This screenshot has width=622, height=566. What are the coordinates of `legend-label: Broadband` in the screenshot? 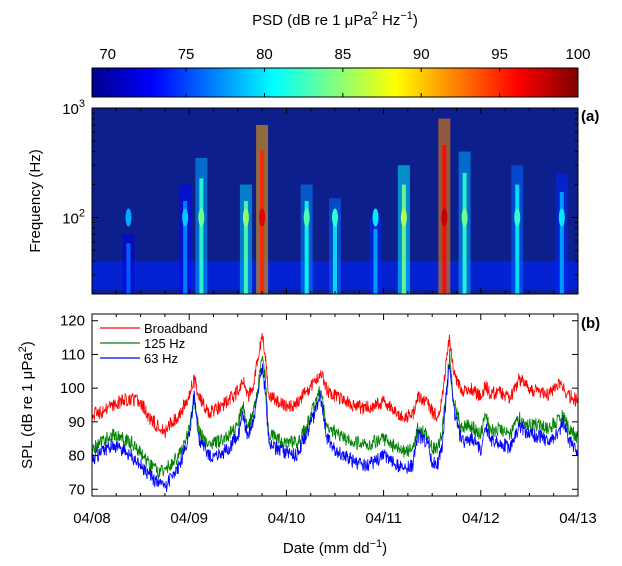 It's located at (176, 328).